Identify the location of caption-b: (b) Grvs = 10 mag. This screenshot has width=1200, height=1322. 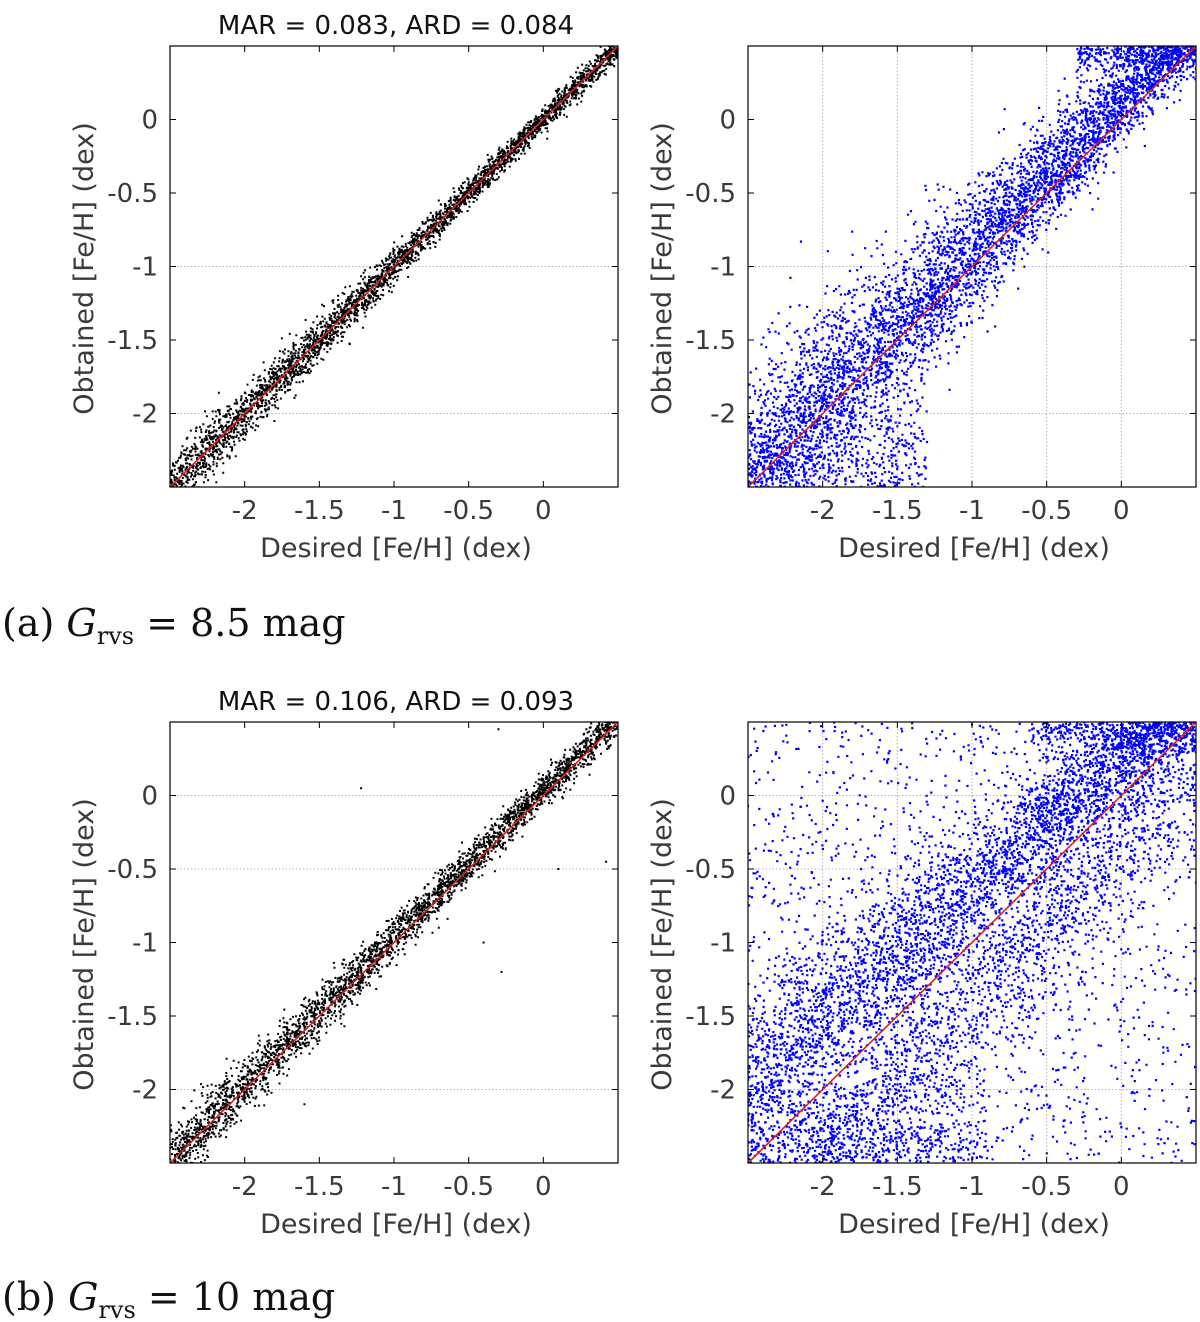
(168, 1298).